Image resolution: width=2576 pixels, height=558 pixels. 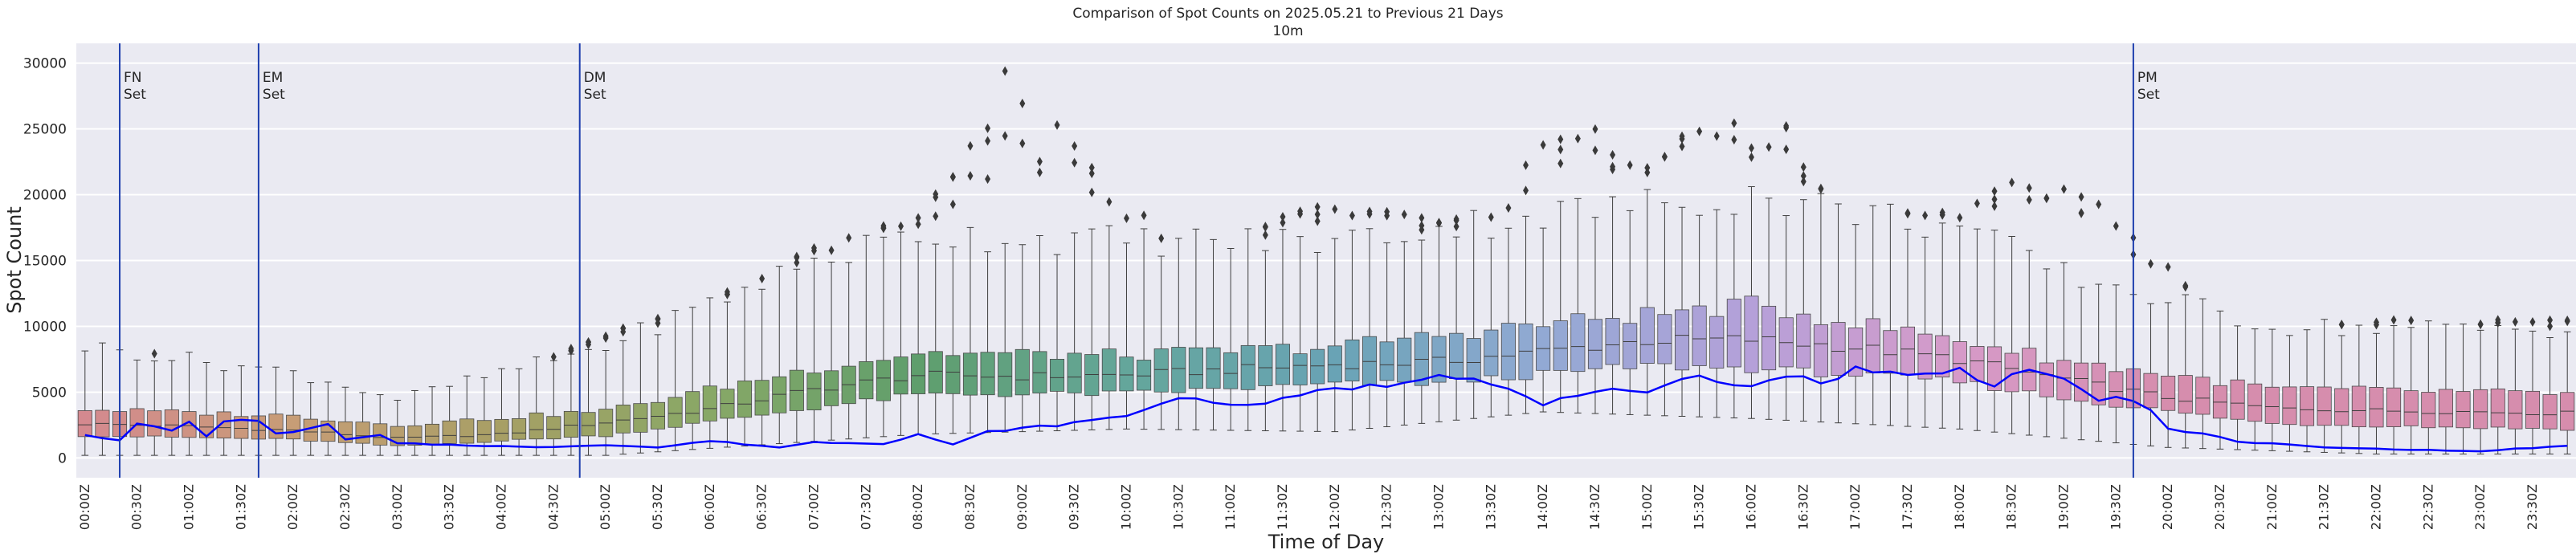 I want to click on y-tick-labels: 0 5000 10000 15000 20000 25000 30000, so click(x=45, y=261).